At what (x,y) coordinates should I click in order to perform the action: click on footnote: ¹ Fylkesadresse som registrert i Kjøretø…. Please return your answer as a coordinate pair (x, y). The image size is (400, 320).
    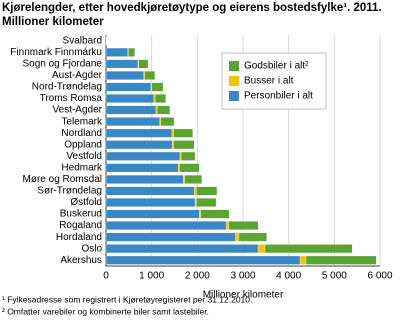
    Looking at the image, I should click on (127, 299).